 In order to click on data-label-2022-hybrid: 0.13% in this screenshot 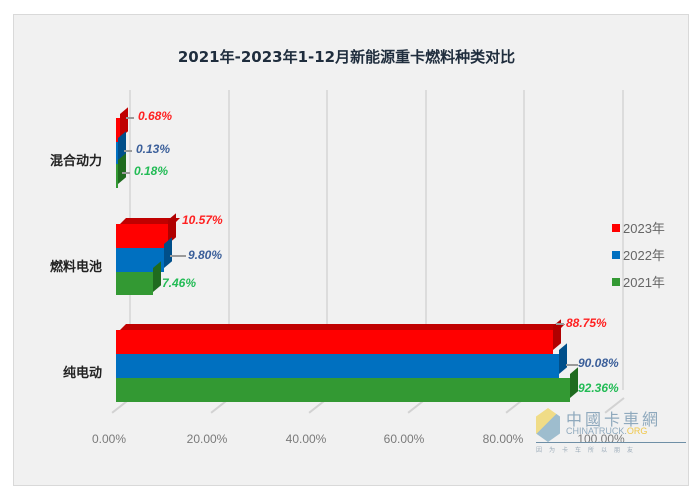, I will do `click(153, 149)`.